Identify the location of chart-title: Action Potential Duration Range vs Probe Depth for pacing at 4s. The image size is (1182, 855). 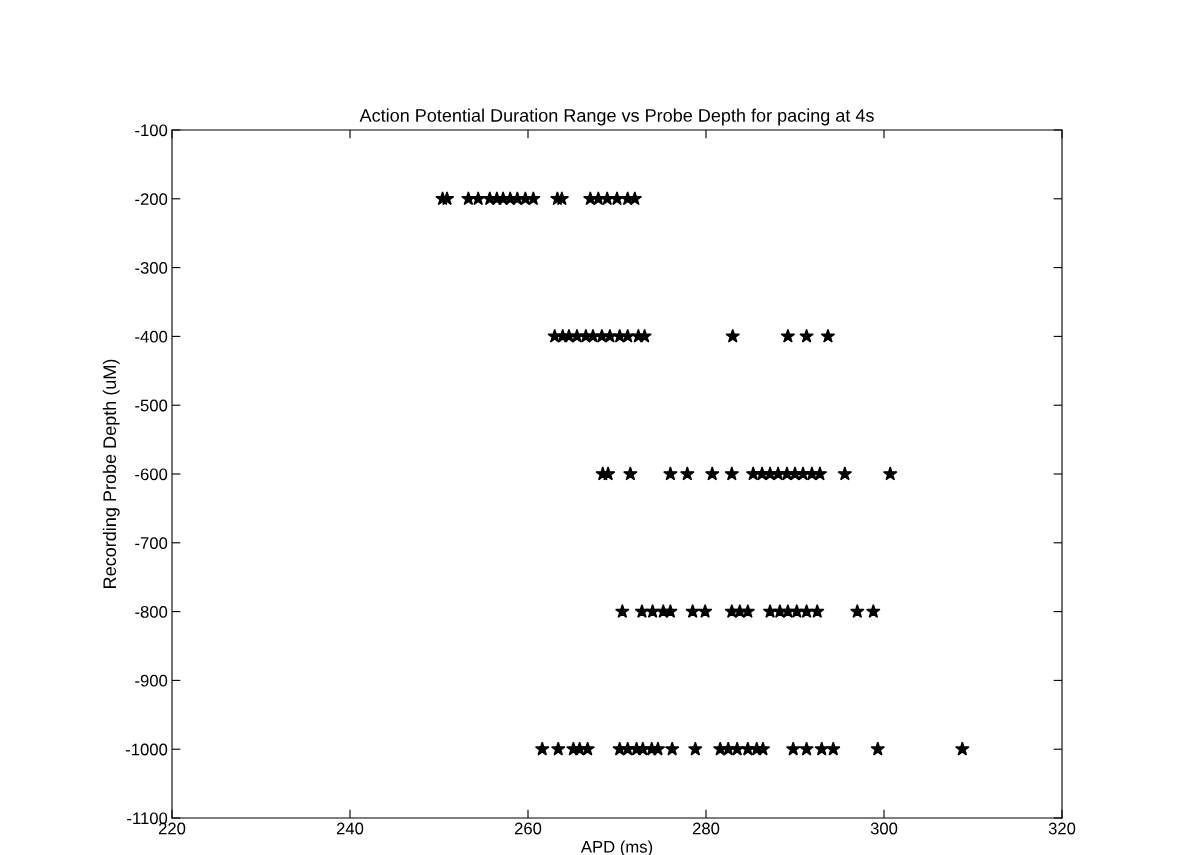
(616, 117).